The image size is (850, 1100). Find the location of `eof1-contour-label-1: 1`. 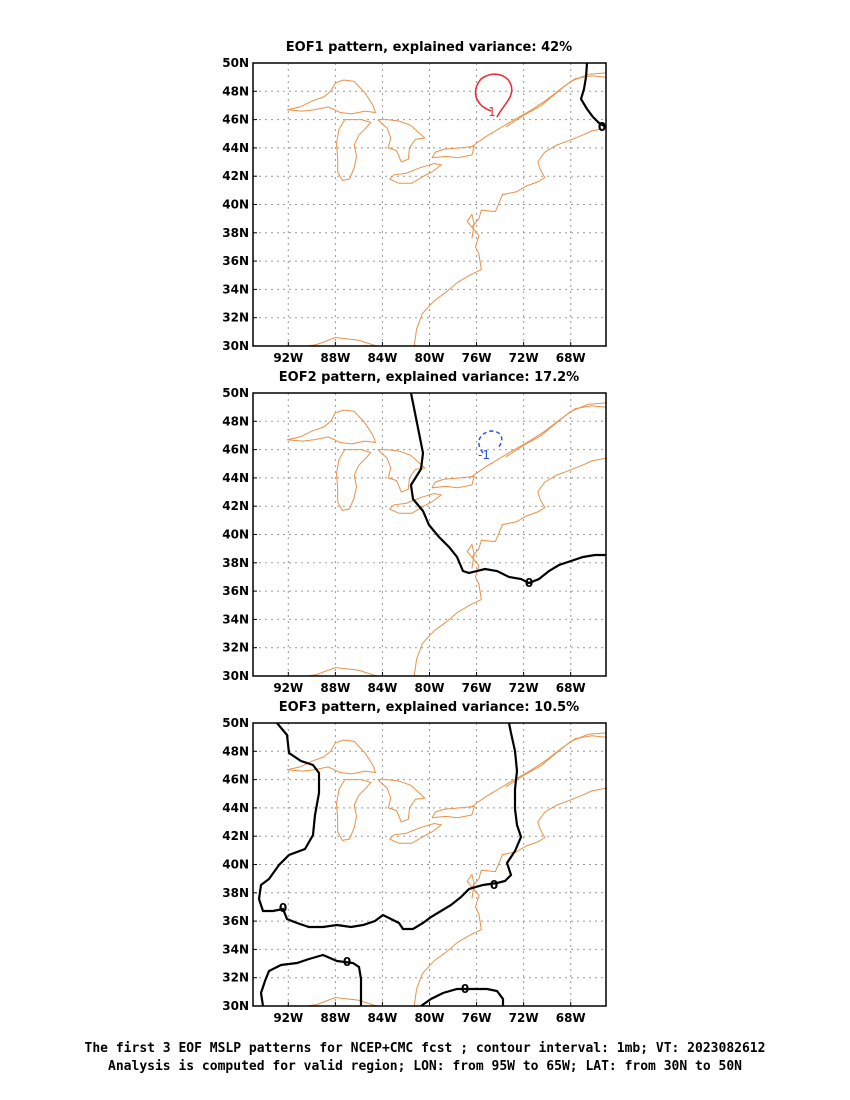

eof1-contour-label-1: 1 is located at coordinates (492, 112).